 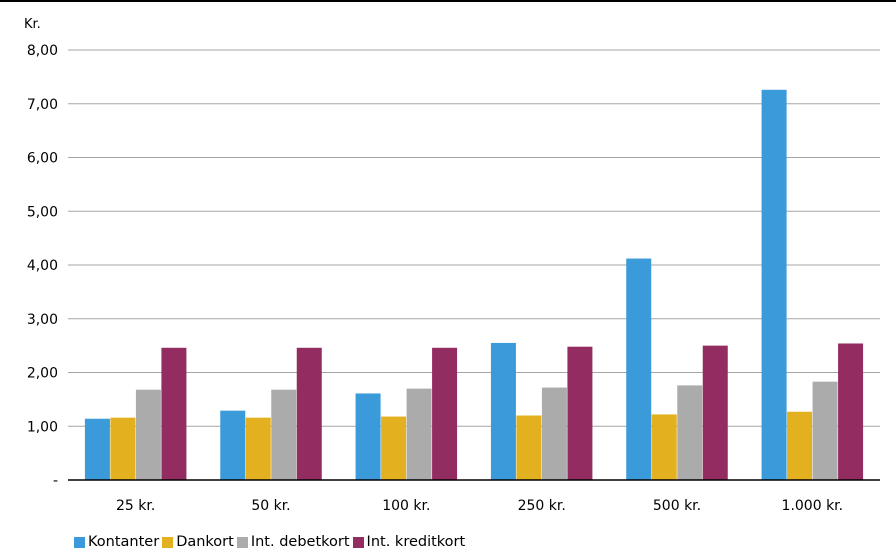 What do you see at coordinates (42, 212) in the screenshot?
I see `y-tick-label: 5,00` at bounding box center [42, 212].